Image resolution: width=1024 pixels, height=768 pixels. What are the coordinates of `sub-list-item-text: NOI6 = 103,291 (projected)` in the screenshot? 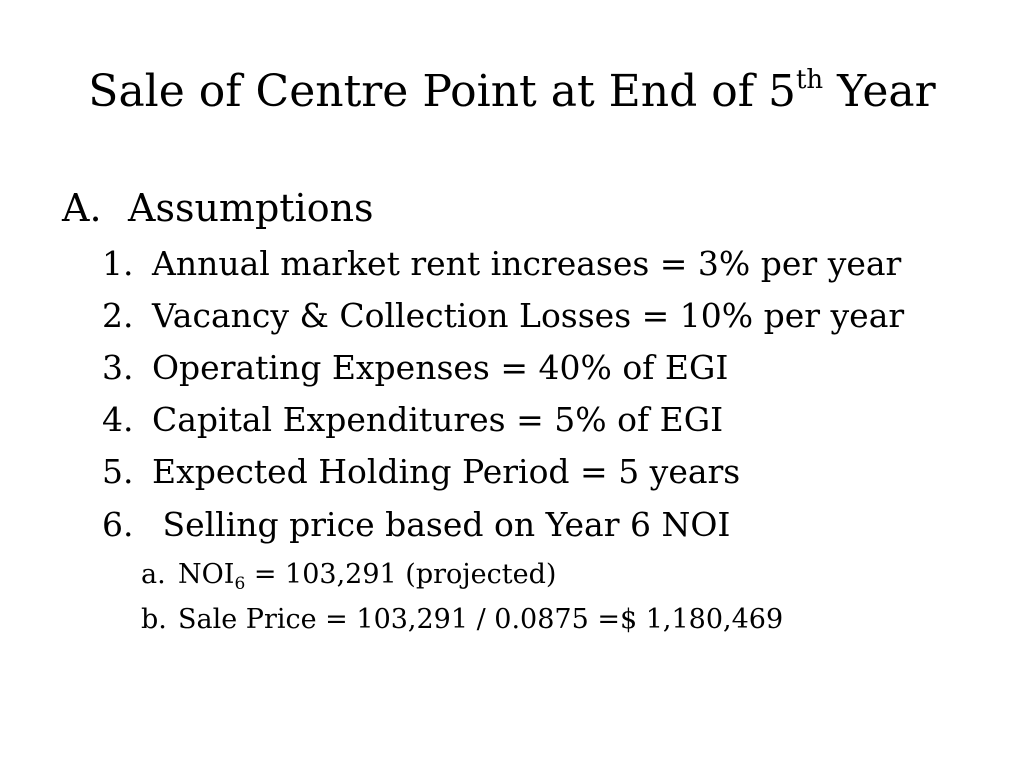 It's located at (367, 575).